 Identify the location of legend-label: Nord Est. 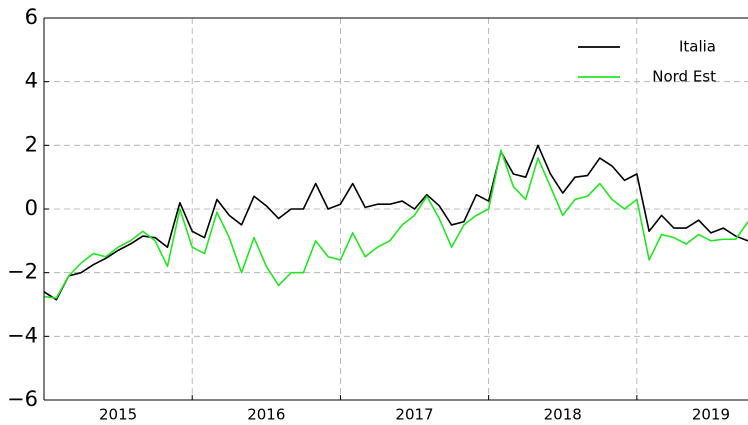
(684, 77).